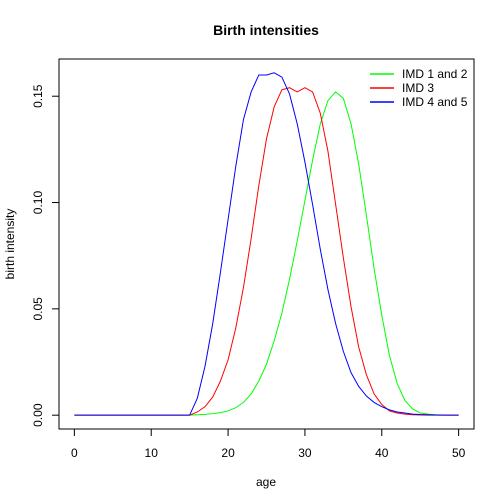 This screenshot has height=504, width=504. Describe the element at coordinates (228, 453) in the screenshot. I see `x-tick-label: 20` at that location.